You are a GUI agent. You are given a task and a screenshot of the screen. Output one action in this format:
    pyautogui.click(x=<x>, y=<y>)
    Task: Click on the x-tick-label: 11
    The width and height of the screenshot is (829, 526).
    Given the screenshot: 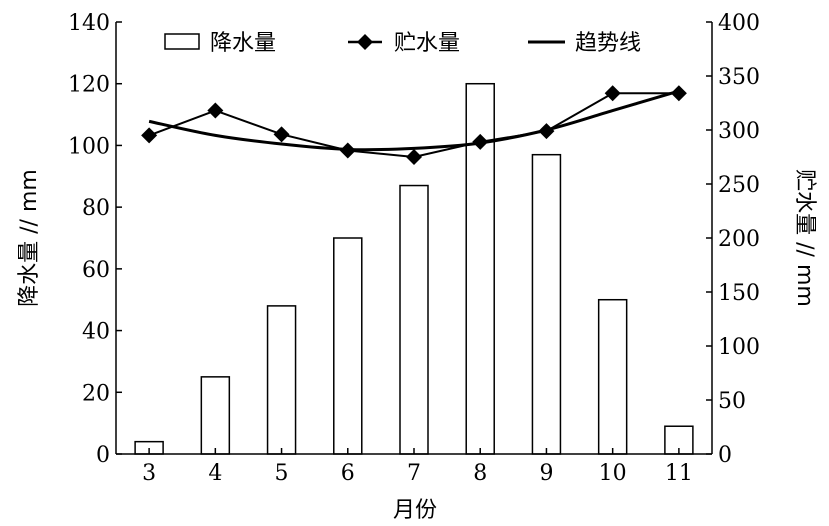 What is the action you would take?
    pyautogui.click(x=679, y=473)
    